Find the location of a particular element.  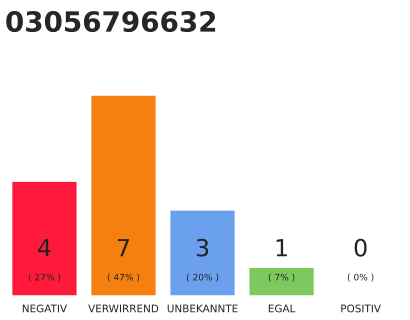

x-tick-label: EGAL is located at coordinates (282, 308).